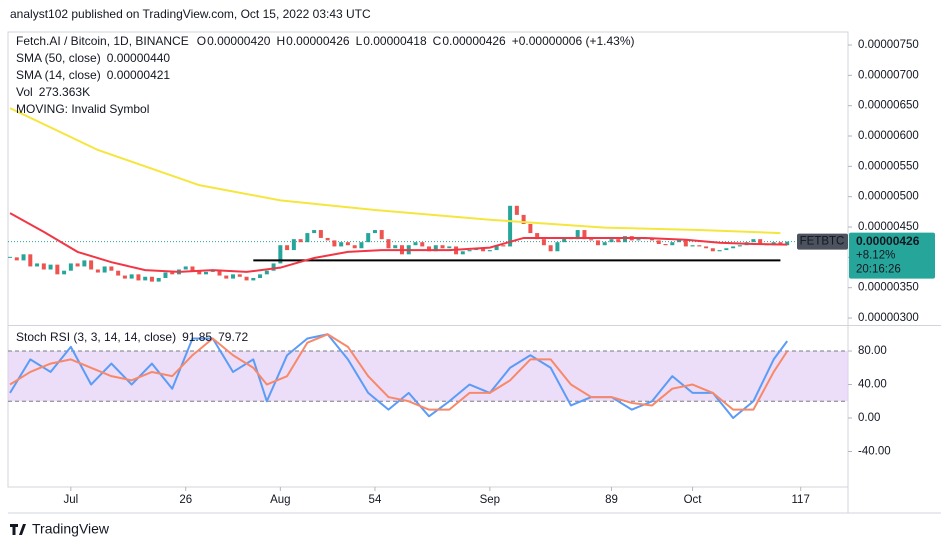 This screenshot has width=941, height=548. I want to click on sma-name: SMA (14, close), so click(58, 75).